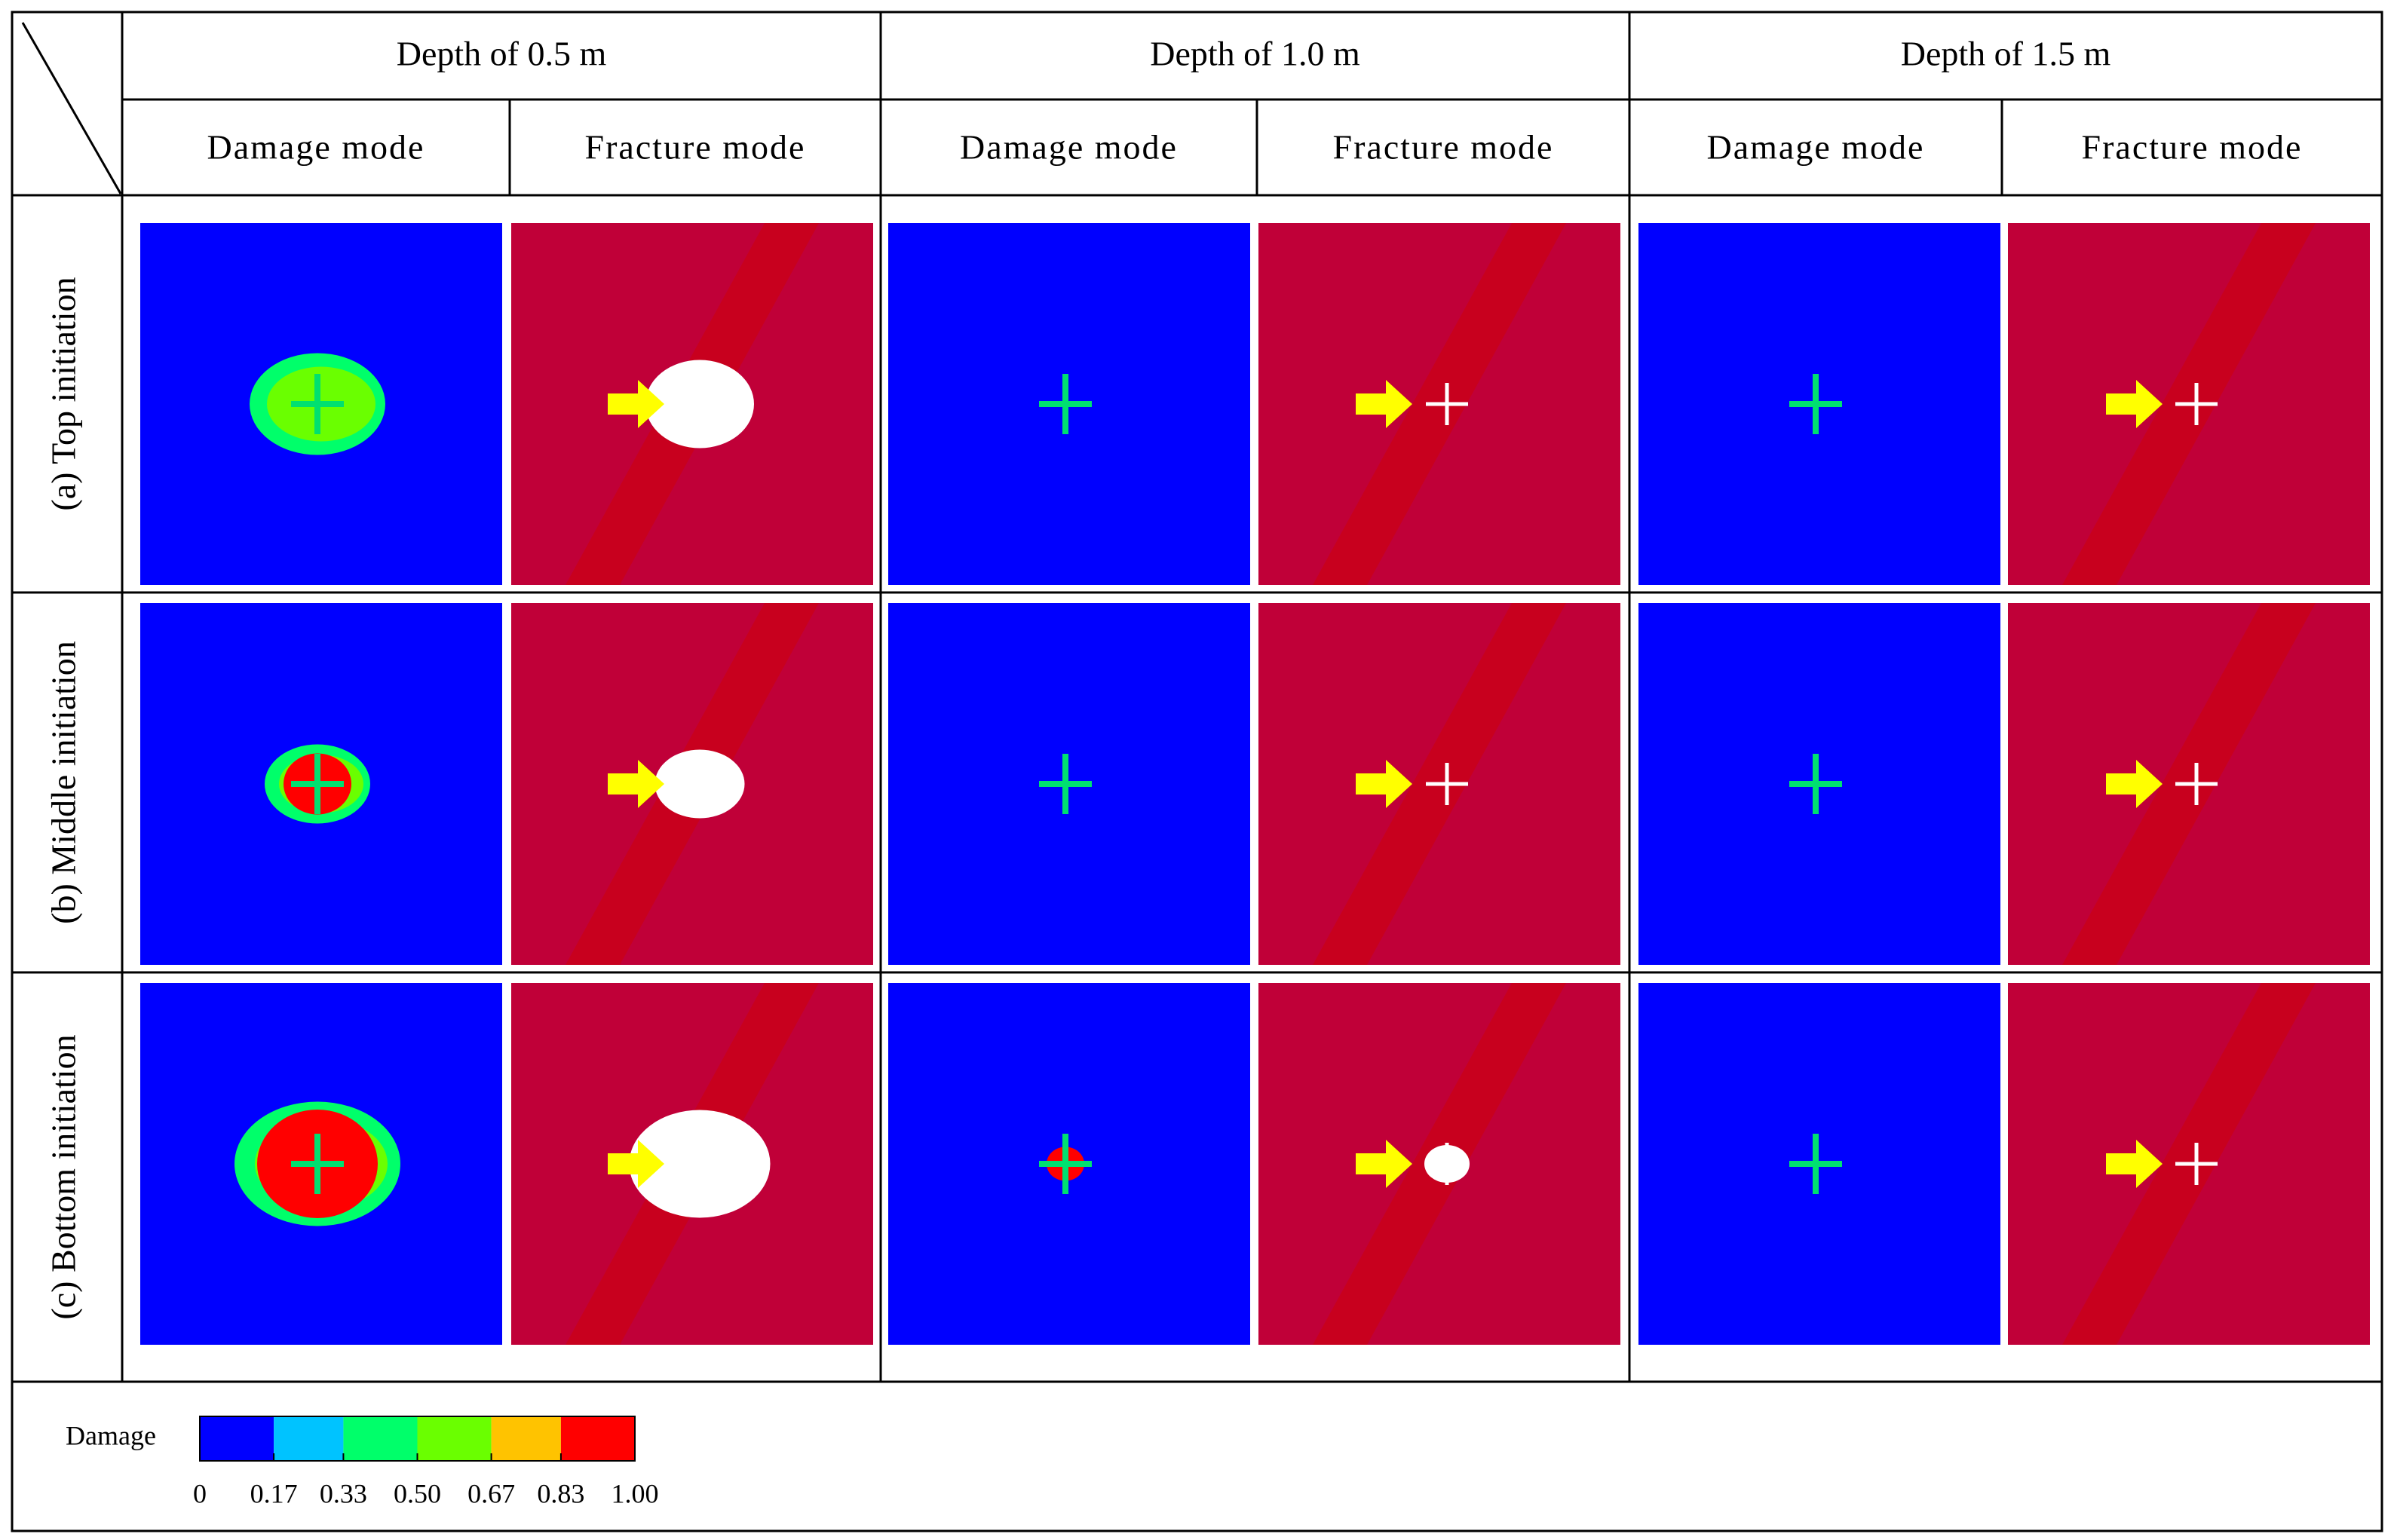  I want to click on row-label: (b) Middle initiation, so click(63, 782).